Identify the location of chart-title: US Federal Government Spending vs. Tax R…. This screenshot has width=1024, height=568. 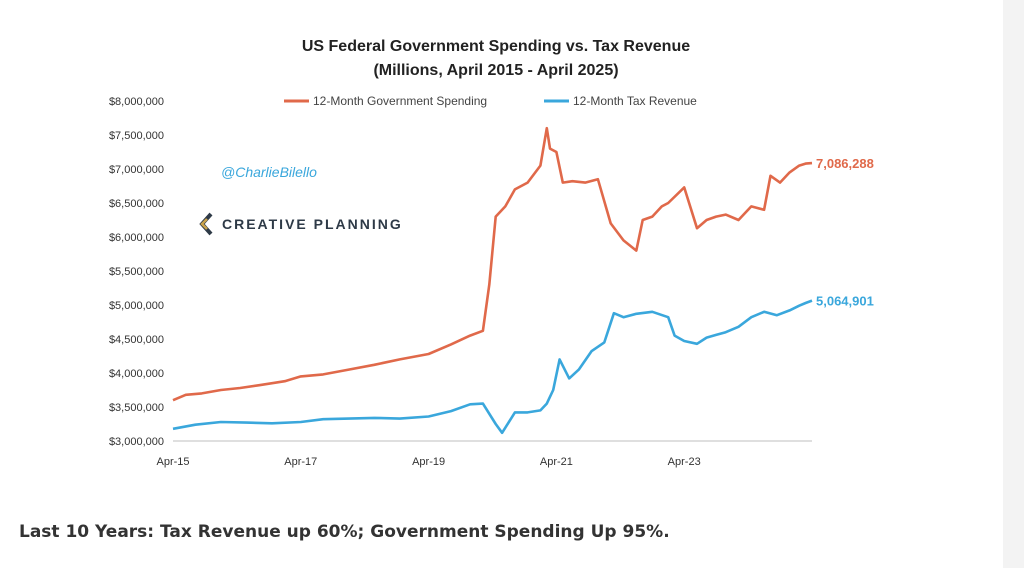
(496, 46).